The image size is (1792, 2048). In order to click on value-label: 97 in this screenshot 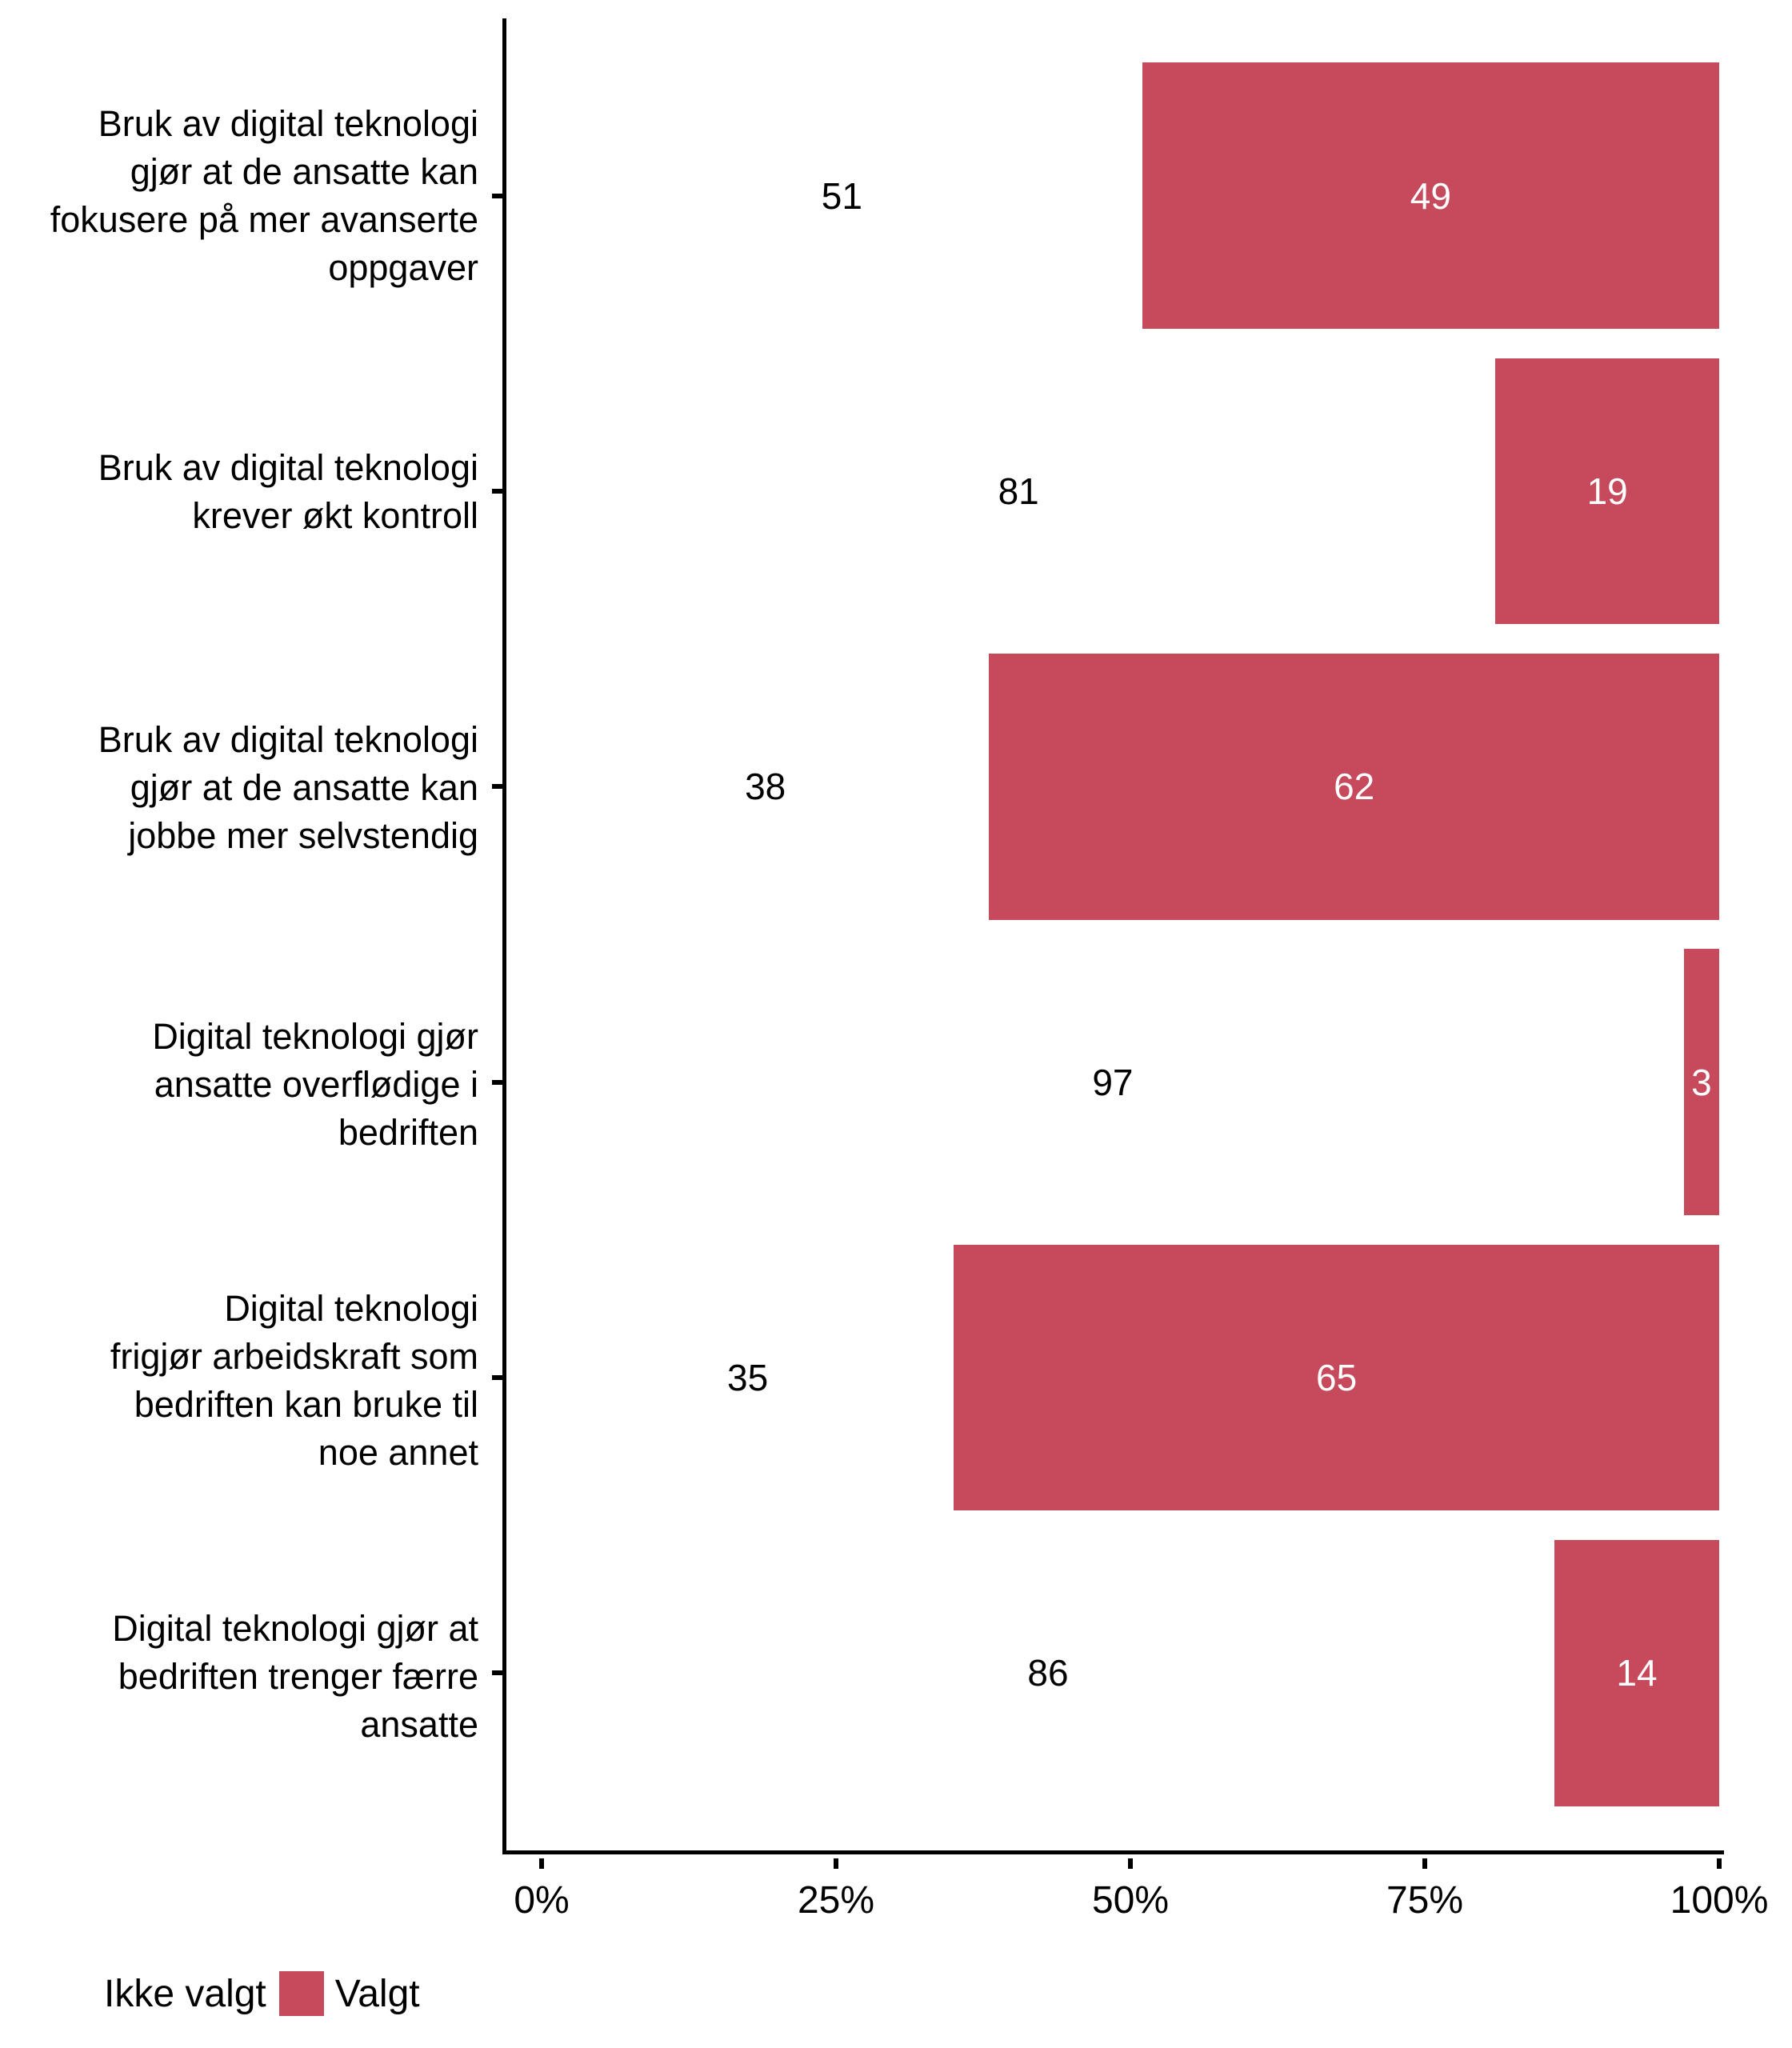, I will do `click(1113, 1082)`.